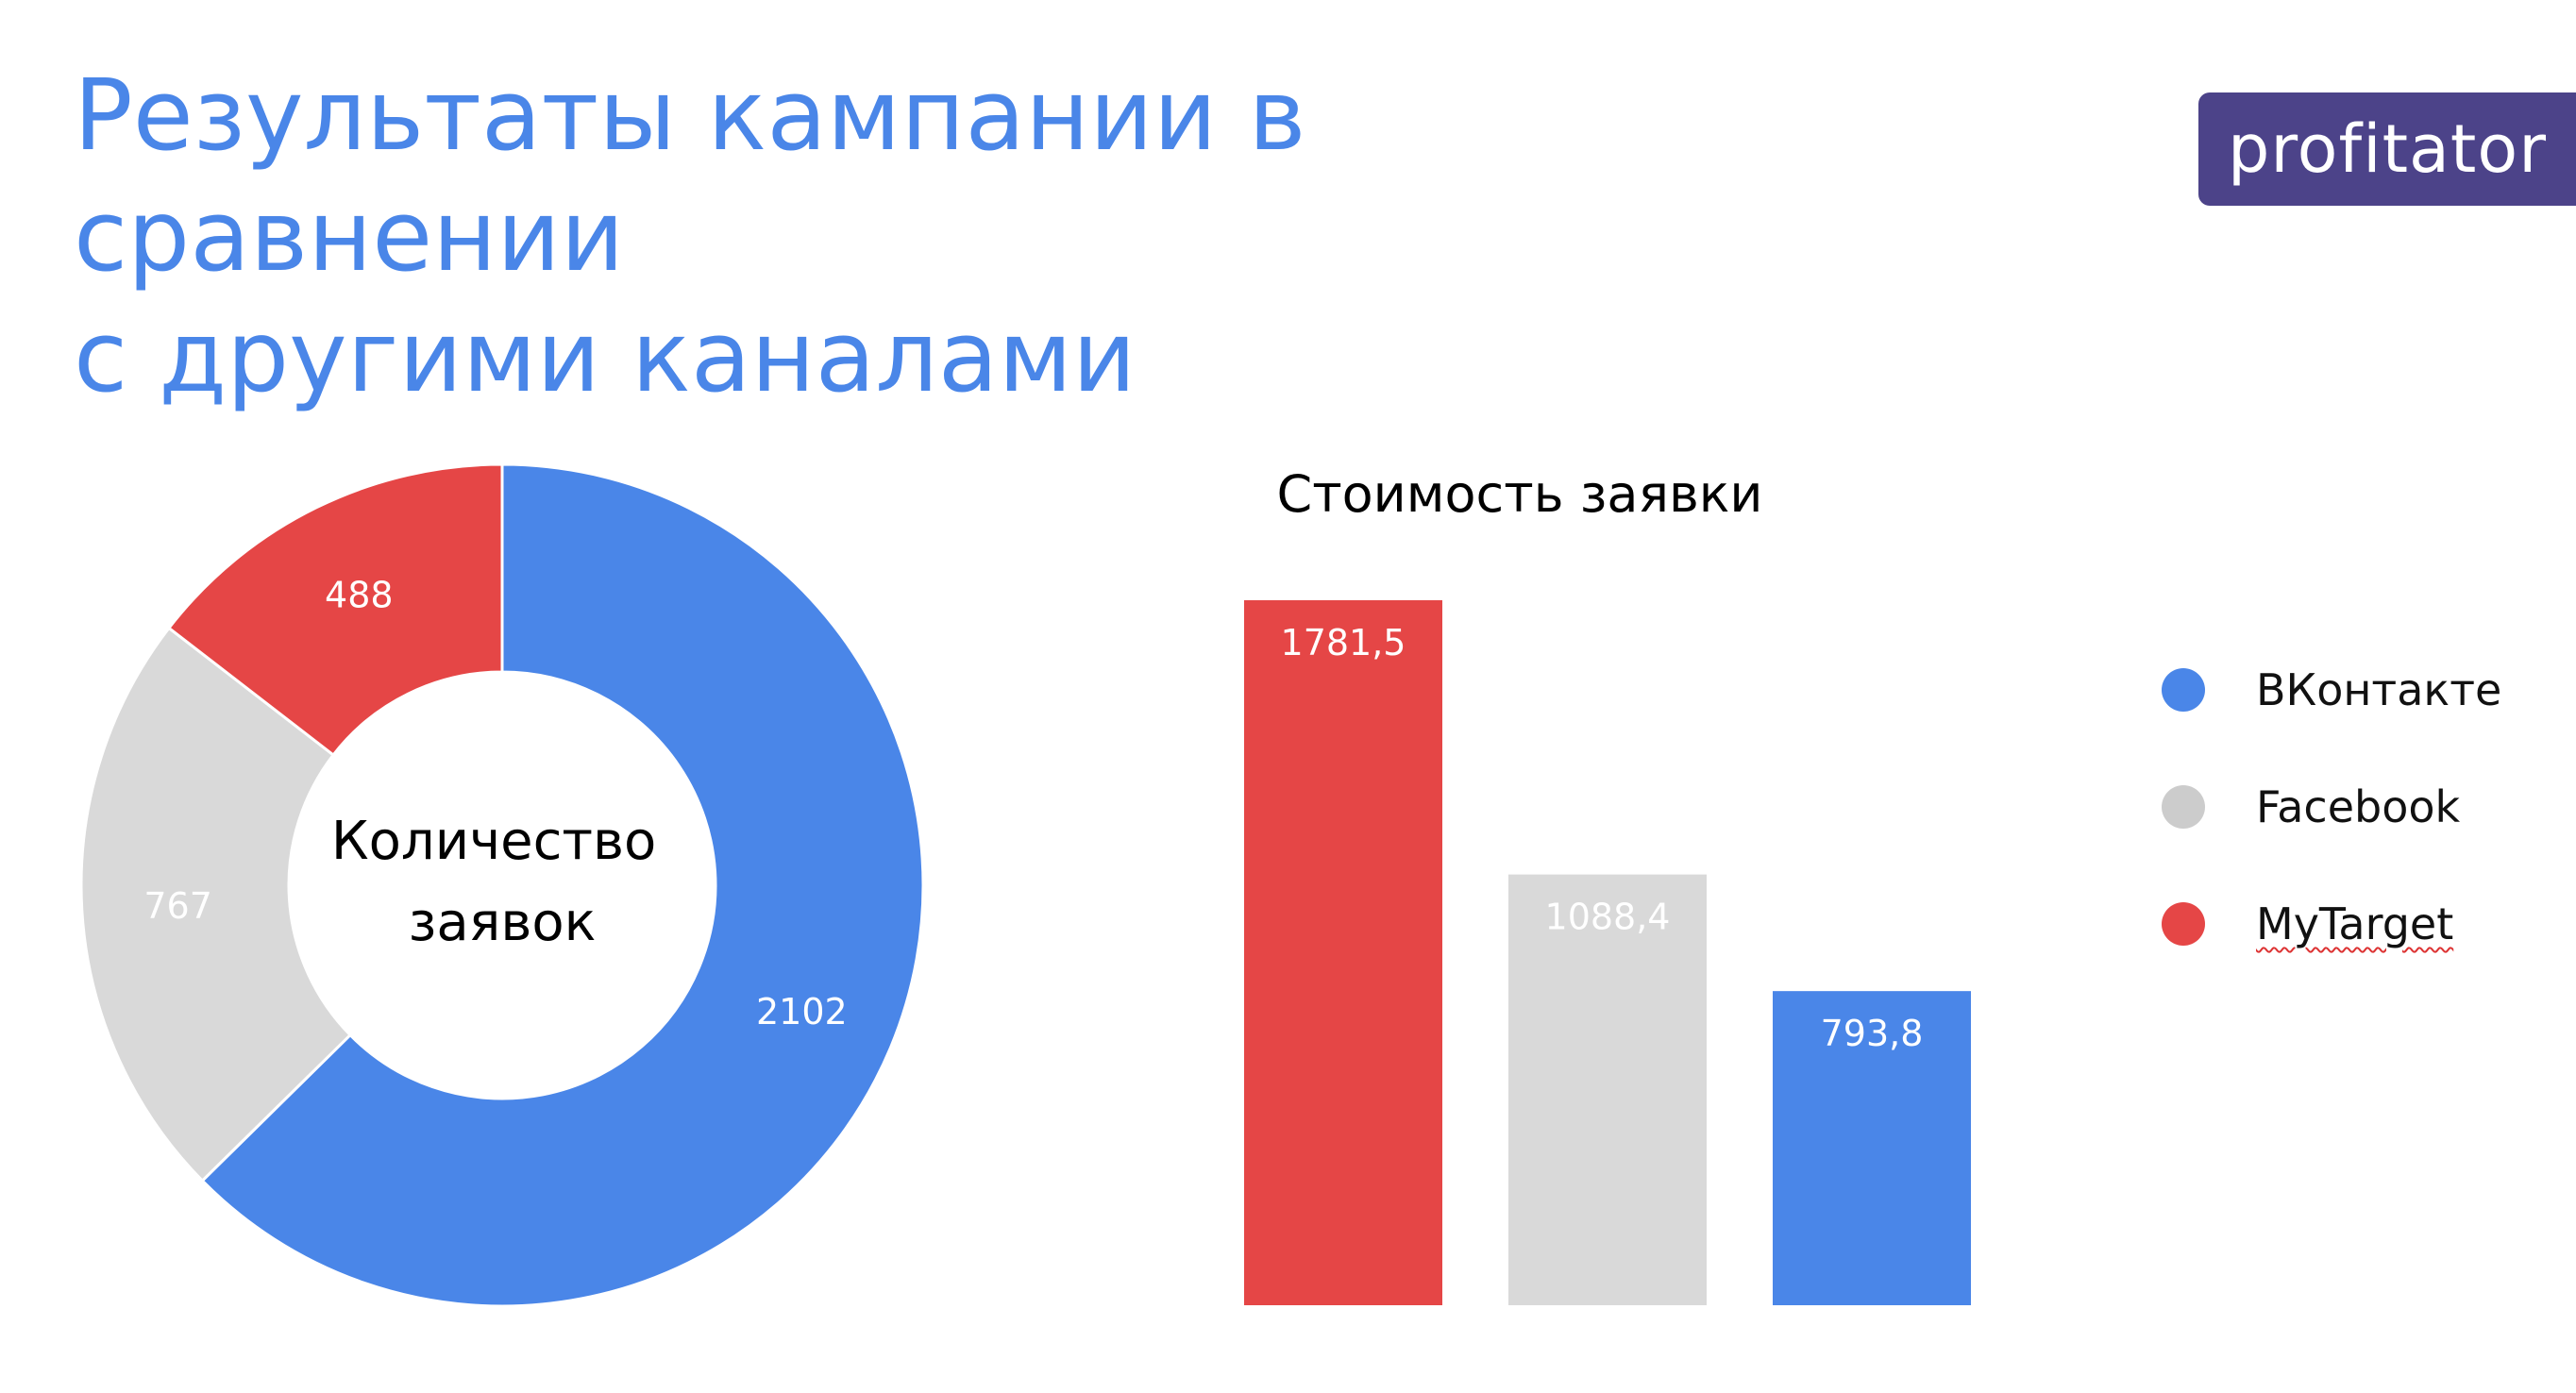 The width and height of the screenshot is (2576, 1393). What do you see at coordinates (2183, 807) in the screenshot?
I see `legend-dot-facebook` at bounding box center [2183, 807].